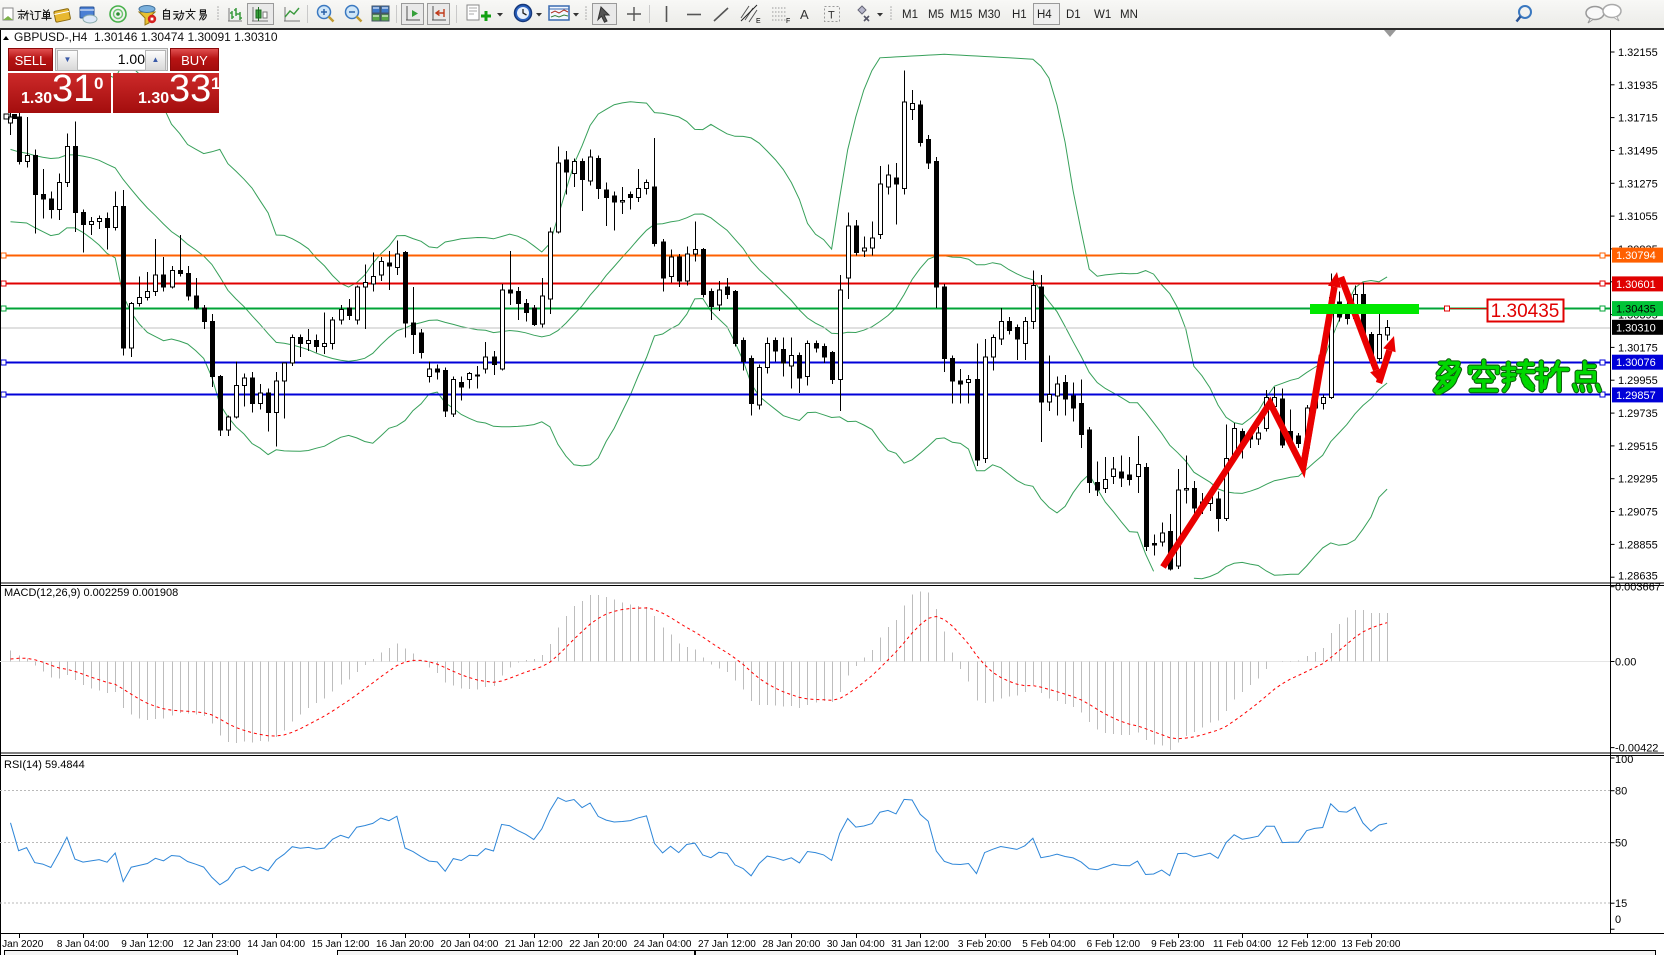 The width and height of the screenshot is (1664, 955). What do you see at coordinates (1636, 749) in the screenshot?
I see `svg-text: -0.00422` at bounding box center [1636, 749].